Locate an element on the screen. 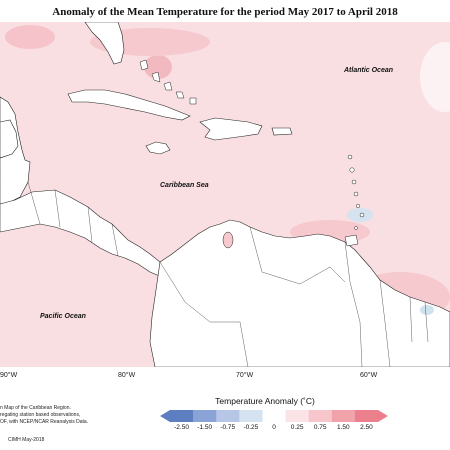 The width and height of the screenshot is (450, 450). pacific-label: Pacific Ocean is located at coordinates (63, 316).